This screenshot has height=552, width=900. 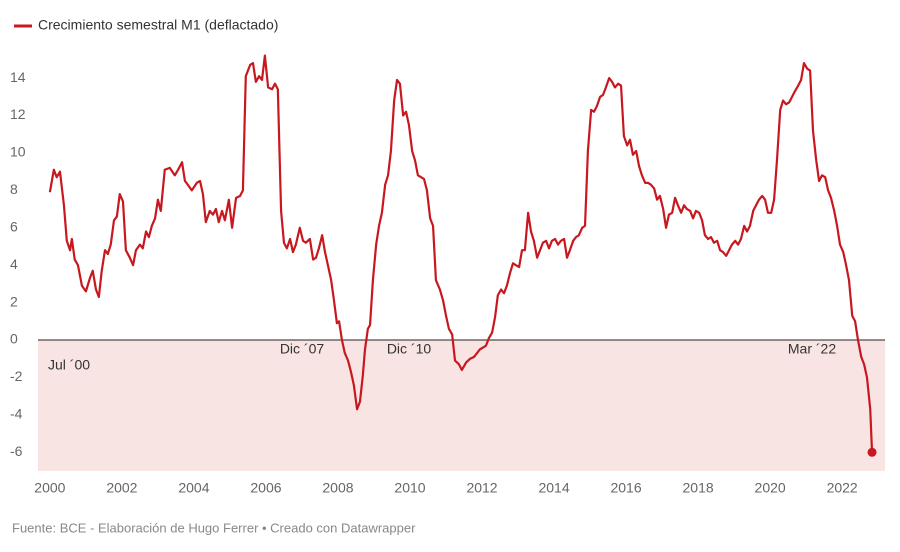 What do you see at coordinates (872, 452) in the screenshot?
I see `end-point` at bounding box center [872, 452].